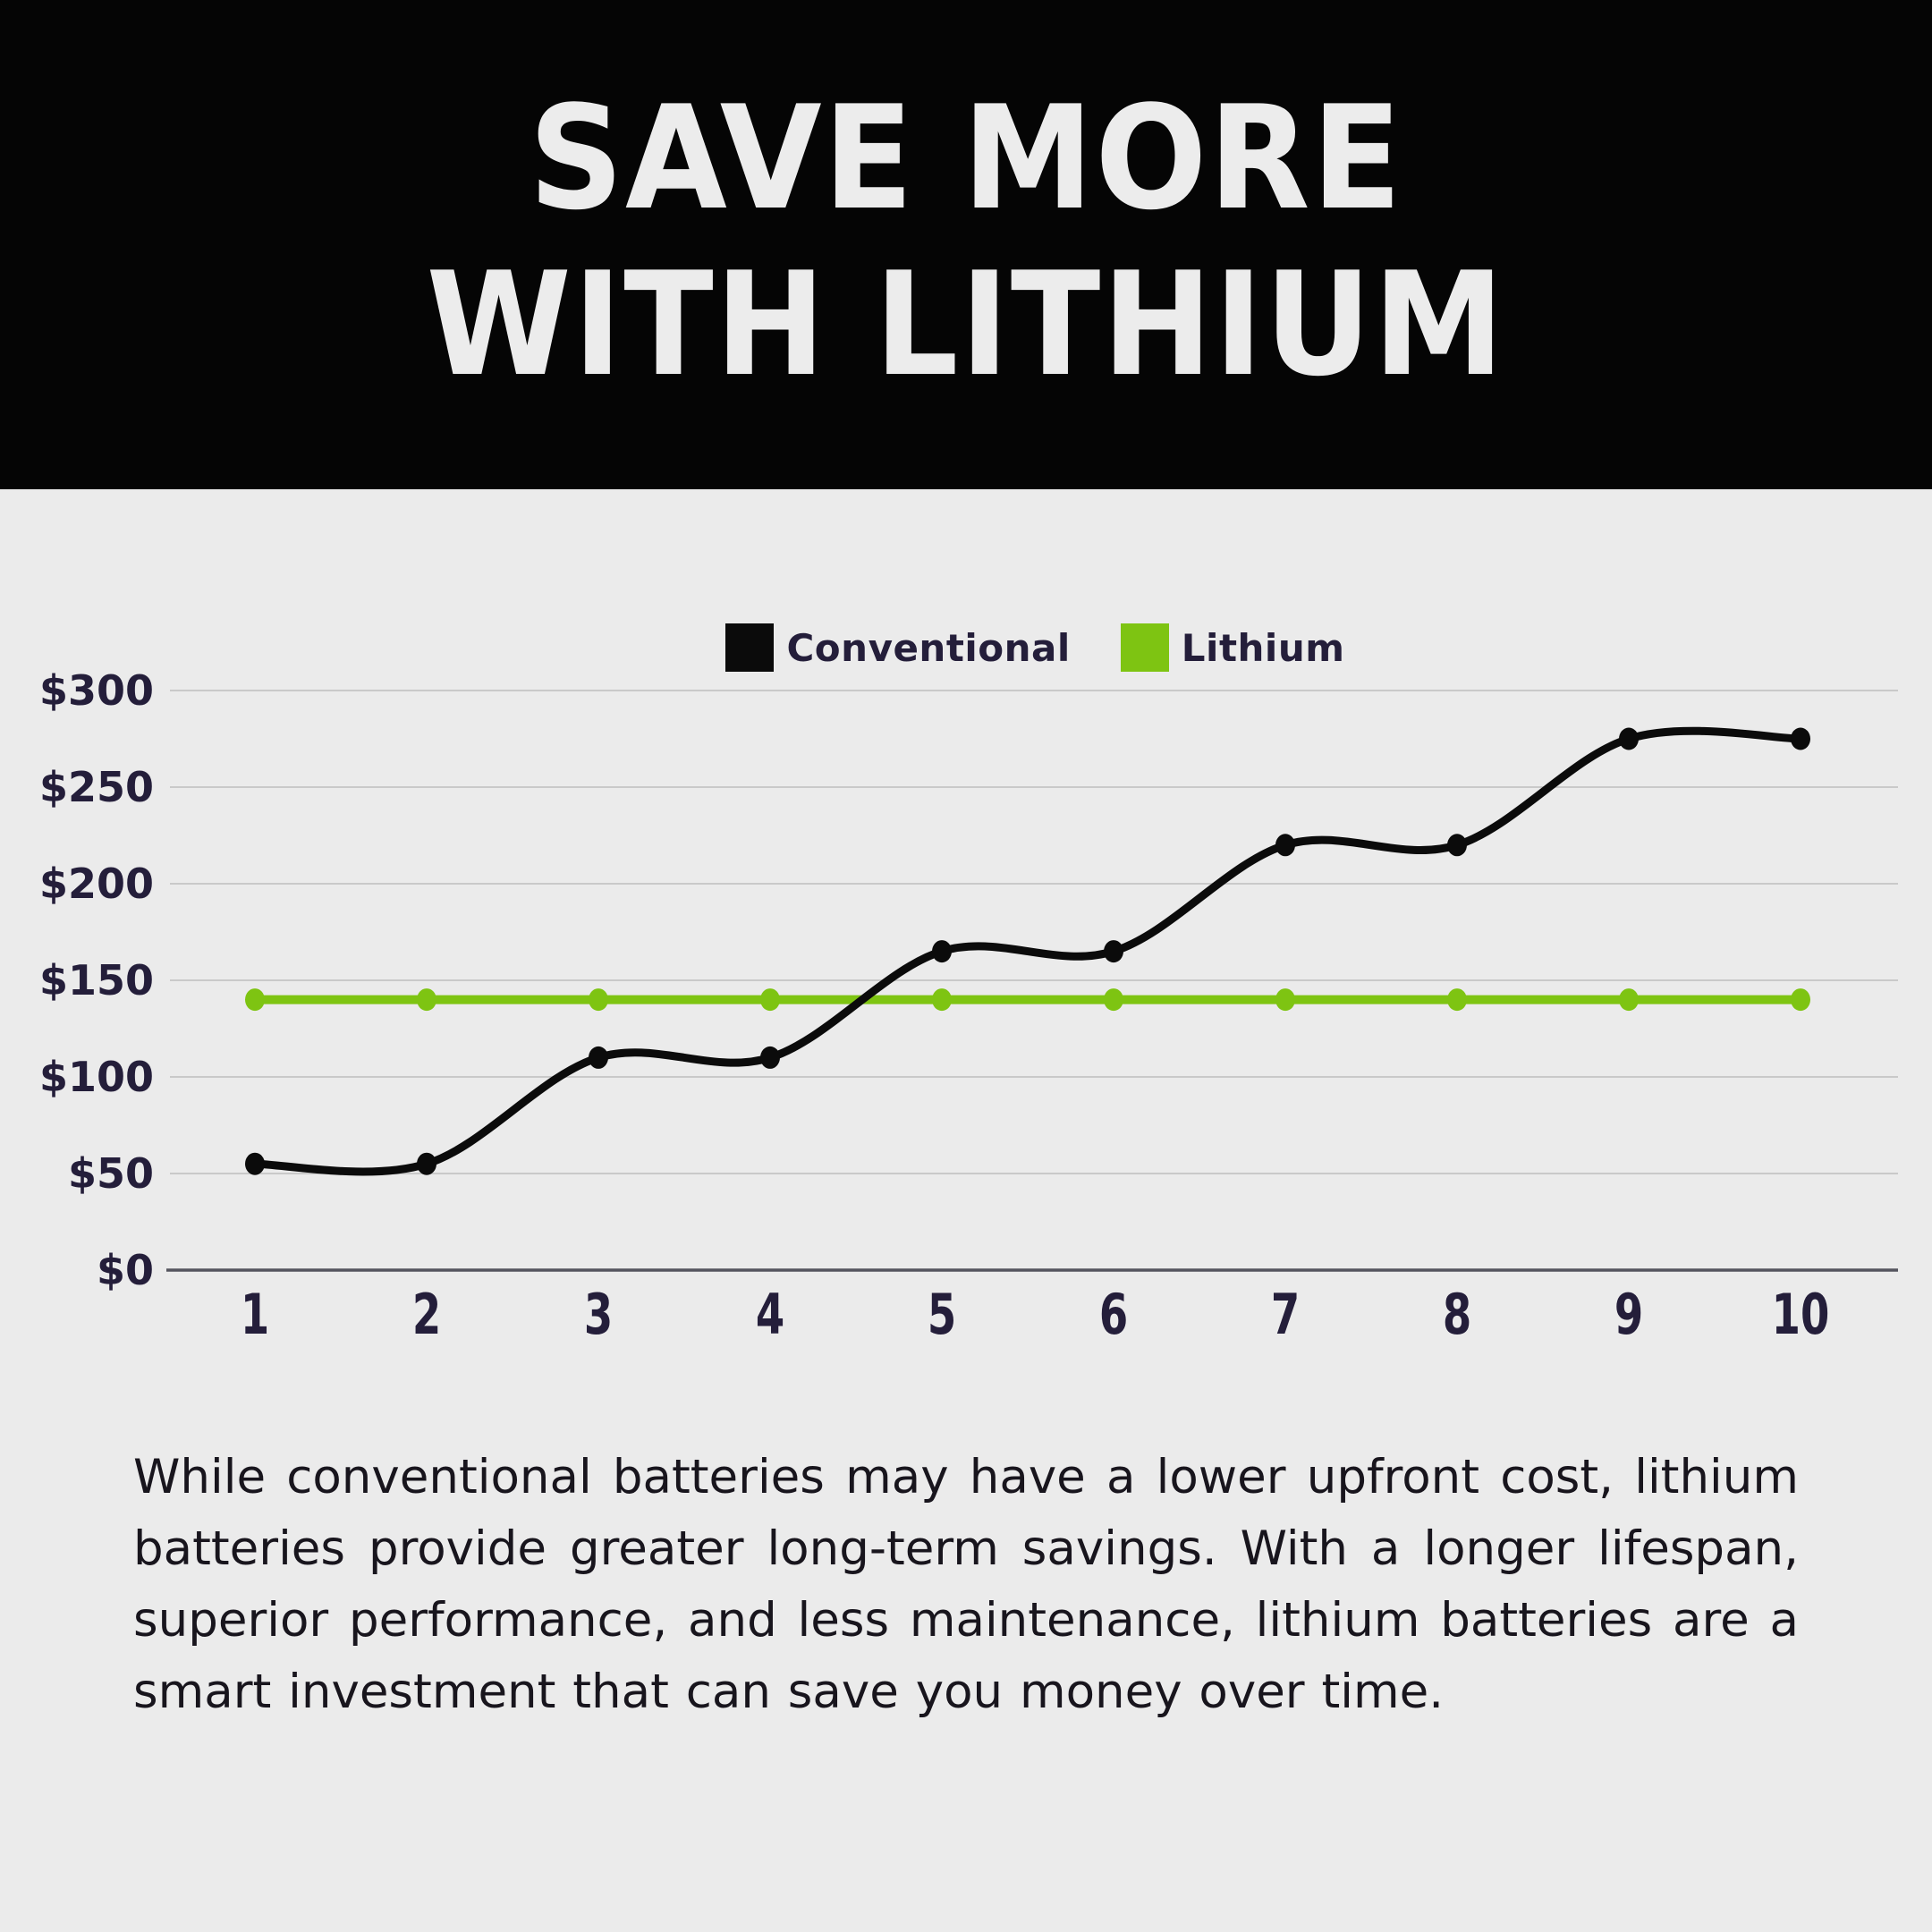 This screenshot has height=1932, width=1932. Describe the element at coordinates (966, 158) in the screenshot. I see `title-line-1: SAVE MORE` at that location.